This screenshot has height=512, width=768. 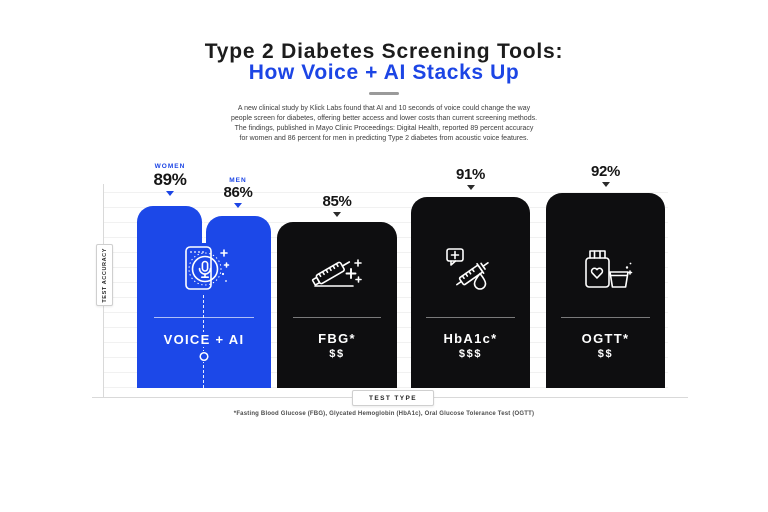 I want to click on y-axis-label-text: TEST ACCURACY, so click(x=104, y=275).